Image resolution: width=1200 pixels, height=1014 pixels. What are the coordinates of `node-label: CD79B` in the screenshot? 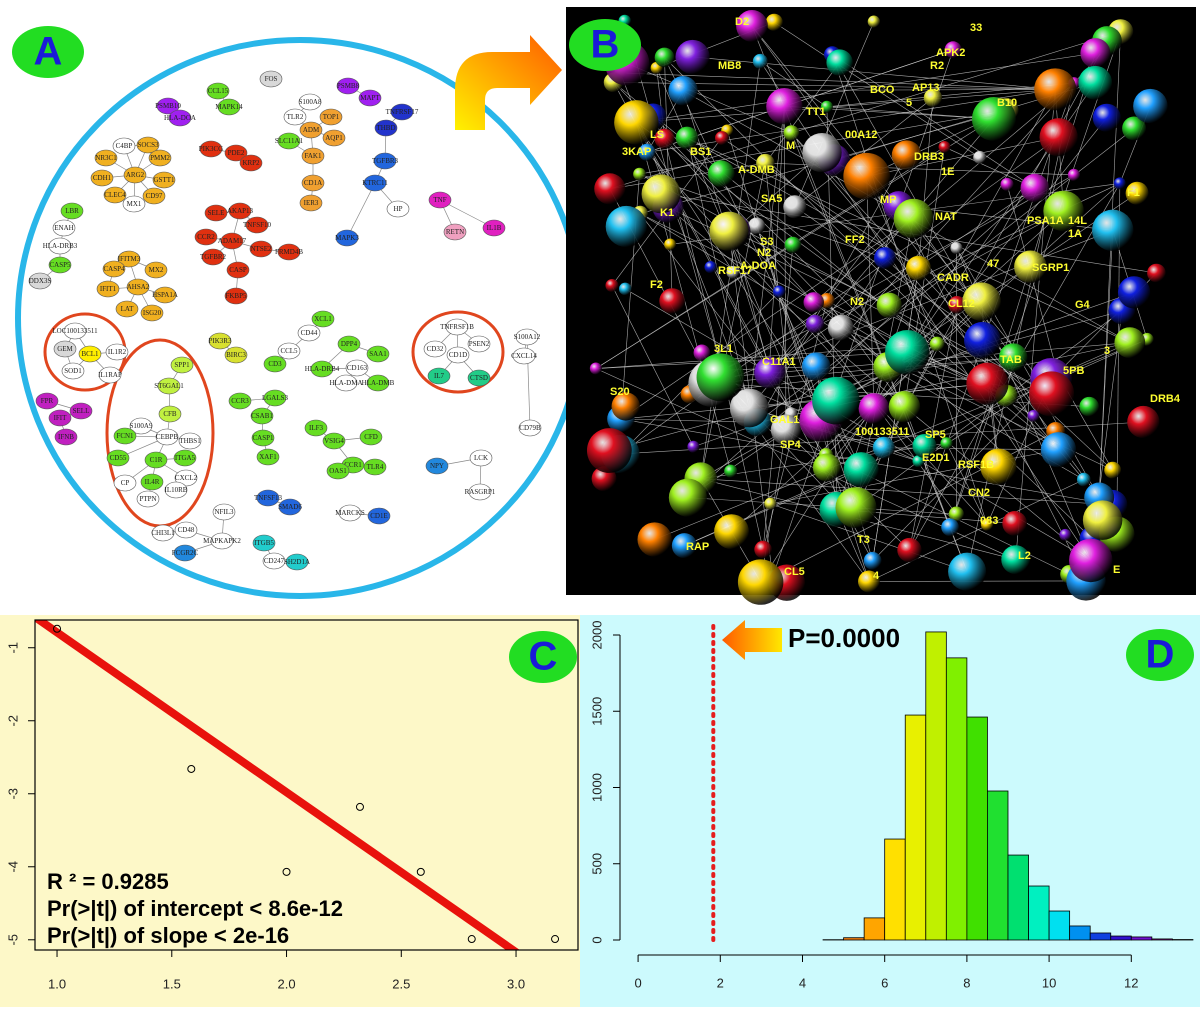 It's located at (530, 428).